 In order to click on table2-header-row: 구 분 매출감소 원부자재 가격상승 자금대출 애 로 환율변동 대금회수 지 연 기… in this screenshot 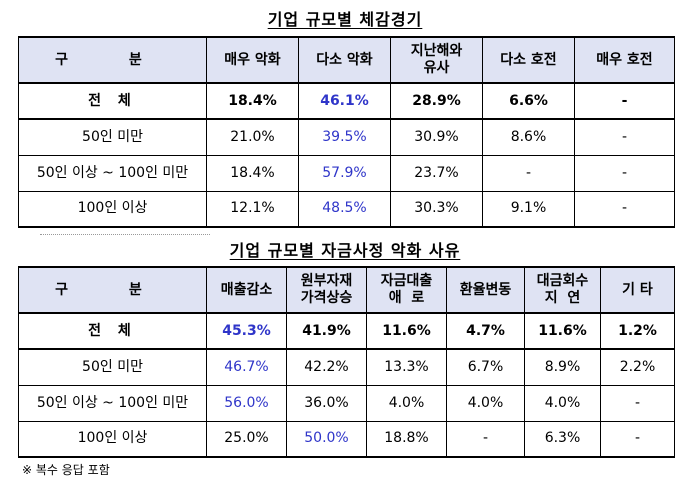, I will do `click(346, 290)`.